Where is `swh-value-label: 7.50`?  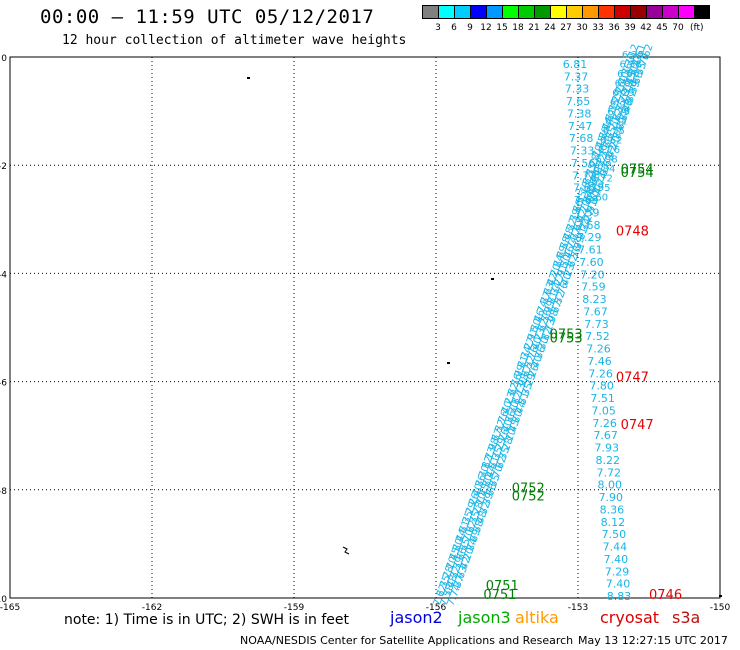 swh-value-label: 7.50 is located at coordinates (614, 534).